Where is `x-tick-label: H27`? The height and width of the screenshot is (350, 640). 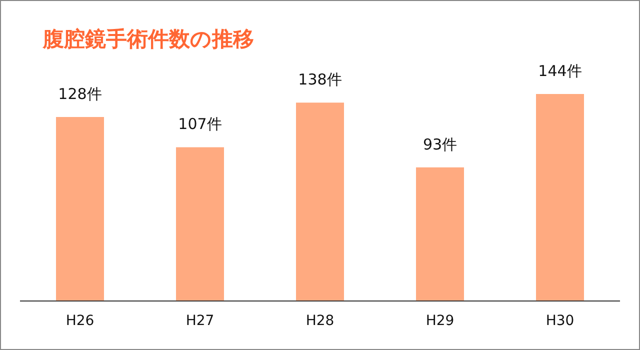 x-tick-label: H27 is located at coordinates (200, 320).